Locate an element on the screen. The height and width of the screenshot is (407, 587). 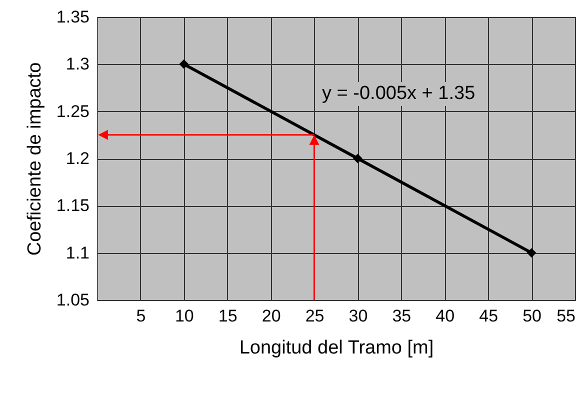
x-tick-label: 5 is located at coordinates (141, 316).